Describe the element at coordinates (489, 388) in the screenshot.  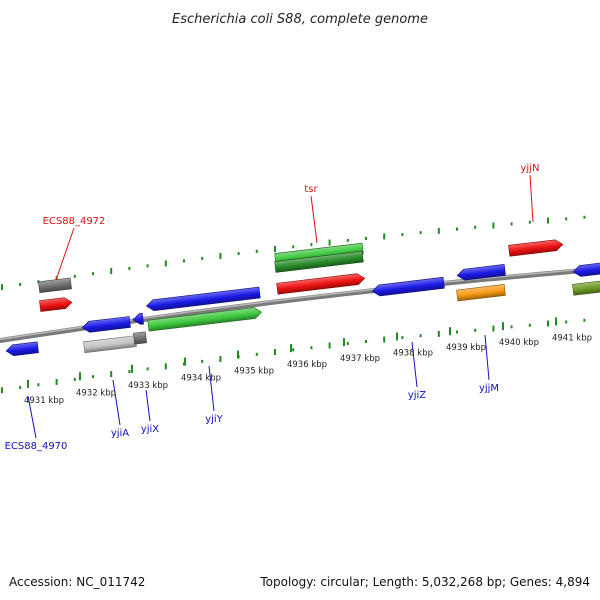
I see `gene-label: yjjM` at that location.